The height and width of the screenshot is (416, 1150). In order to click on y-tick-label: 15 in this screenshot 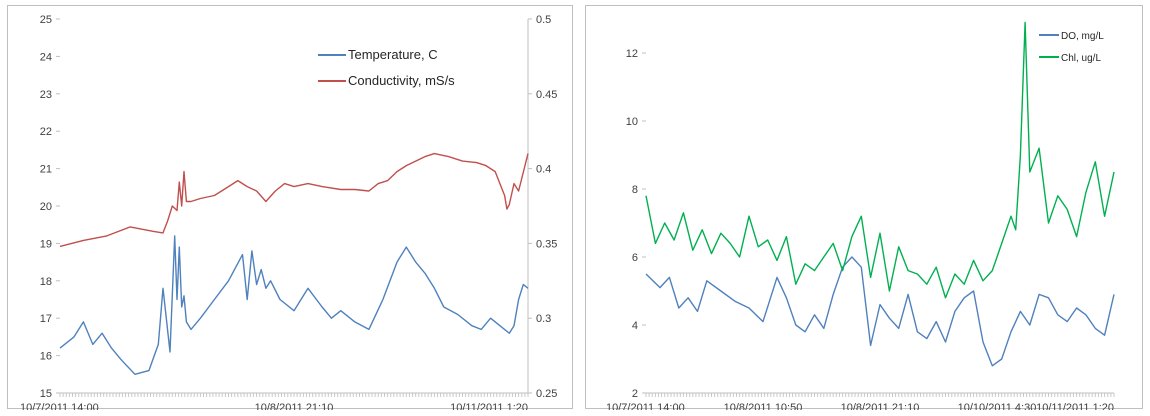, I will do `click(46, 394)`.